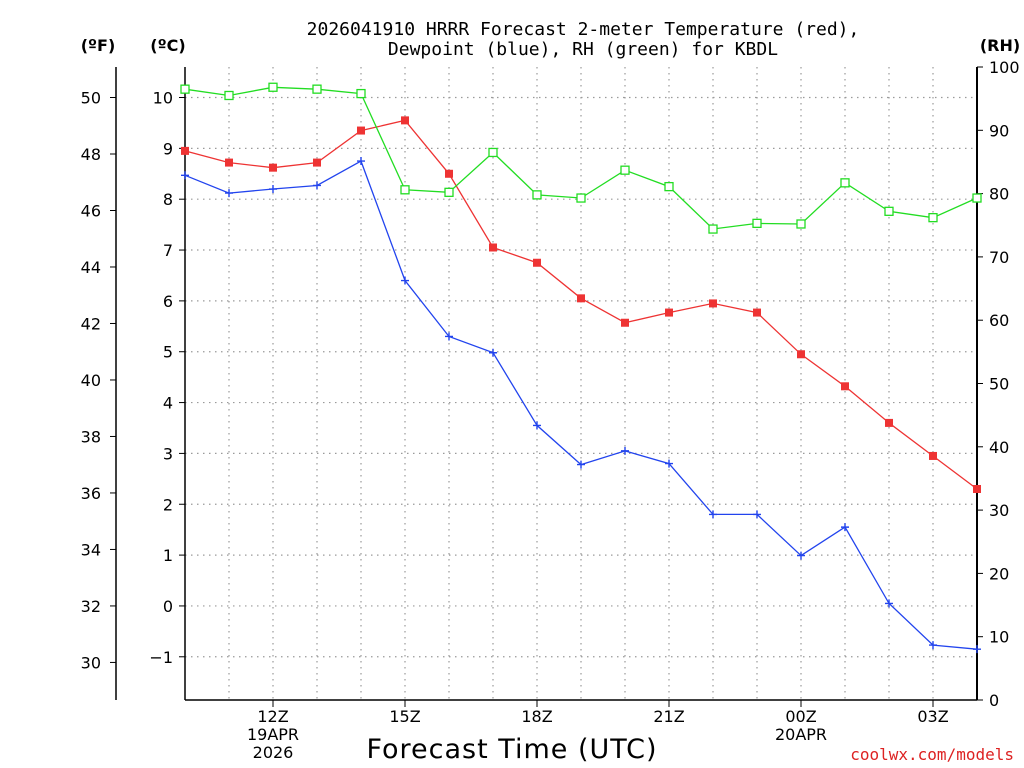  What do you see at coordinates (999, 130) in the screenshot?
I see `rh-tick-label: 90` at bounding box center [999, 130].